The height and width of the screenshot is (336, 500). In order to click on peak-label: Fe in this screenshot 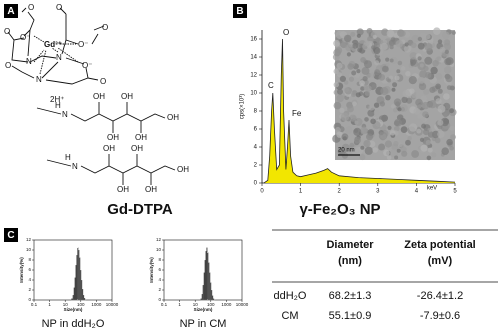, I will do `click(297, 113)`.